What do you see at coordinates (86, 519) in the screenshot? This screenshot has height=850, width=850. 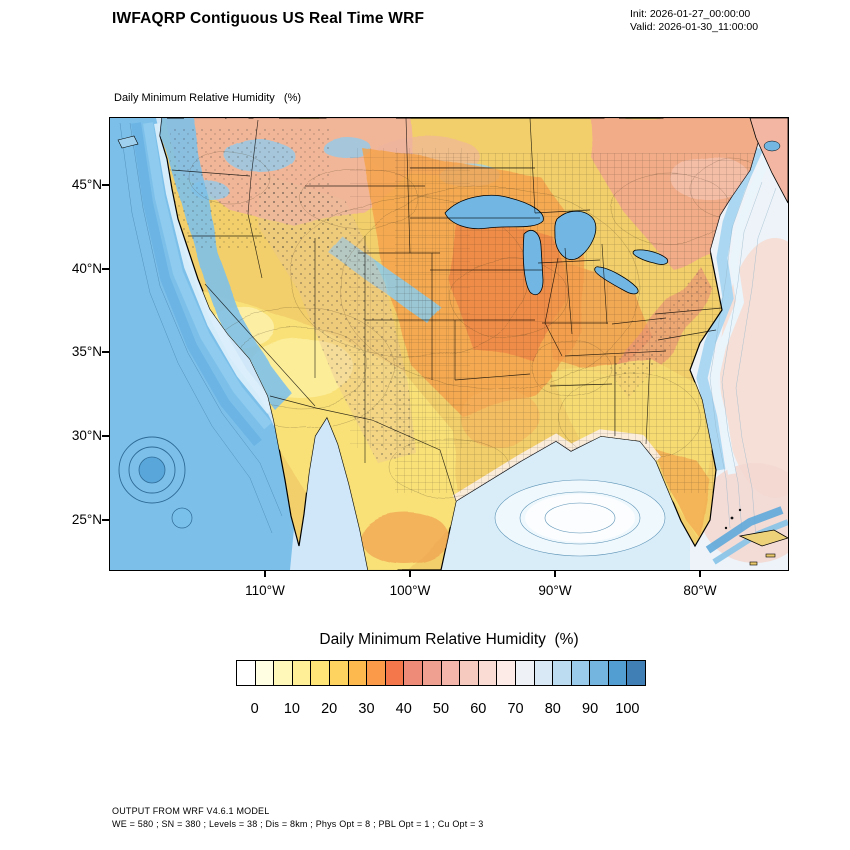 I see `y-tick-label: 25°N` at bounding box center [86, 519].